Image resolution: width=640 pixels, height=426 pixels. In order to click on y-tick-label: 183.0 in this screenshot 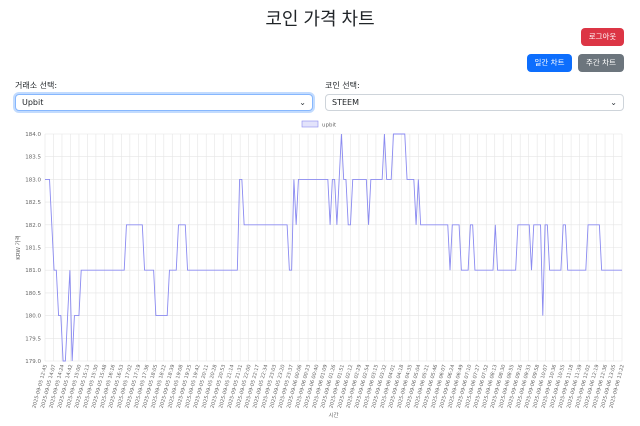, I will do `click(33, 180)`.